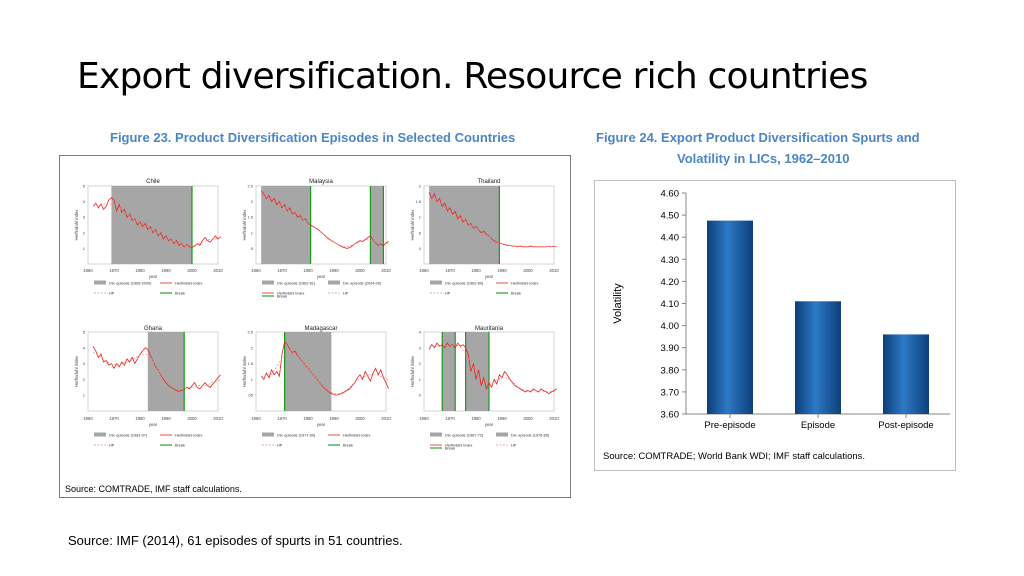 This screenshot has height=576, width=1024. I want to click on legend-label-malaysia: Div. episode (2004-09), so click(362, 284).